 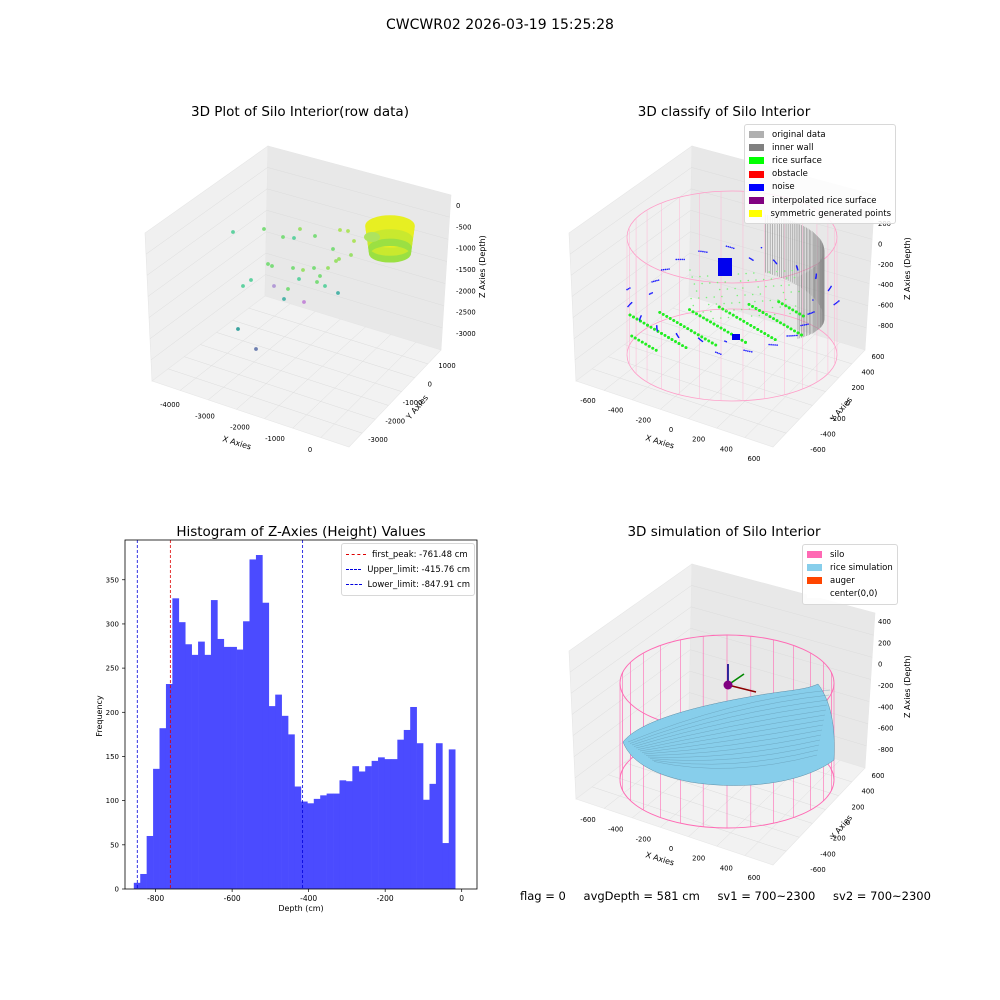 I want to click on histogram-ytick-label: 350, so click(x=112, y=580).